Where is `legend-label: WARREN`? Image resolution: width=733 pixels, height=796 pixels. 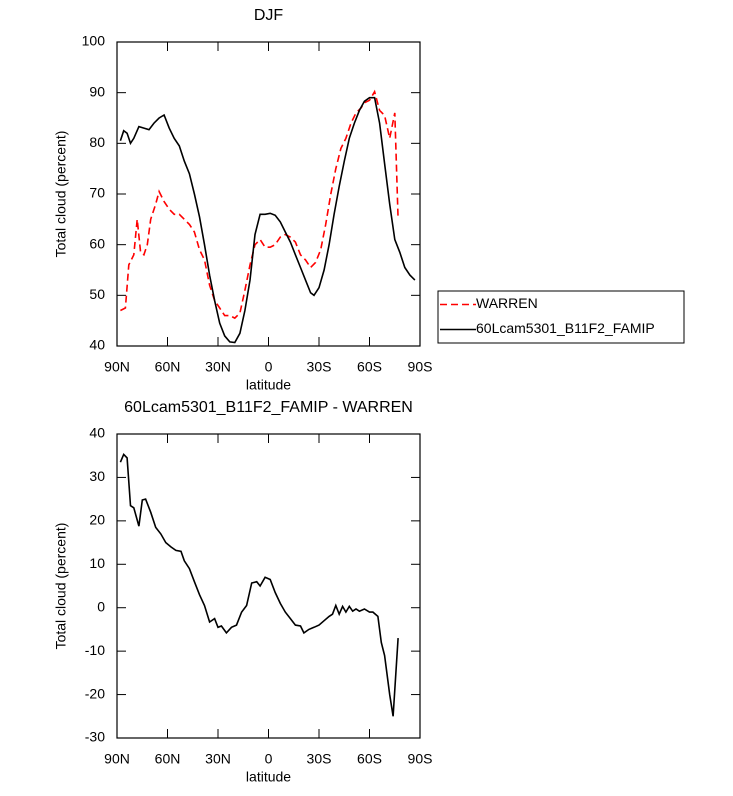 legend-label: WARREN is located at coordinates (507, 303).